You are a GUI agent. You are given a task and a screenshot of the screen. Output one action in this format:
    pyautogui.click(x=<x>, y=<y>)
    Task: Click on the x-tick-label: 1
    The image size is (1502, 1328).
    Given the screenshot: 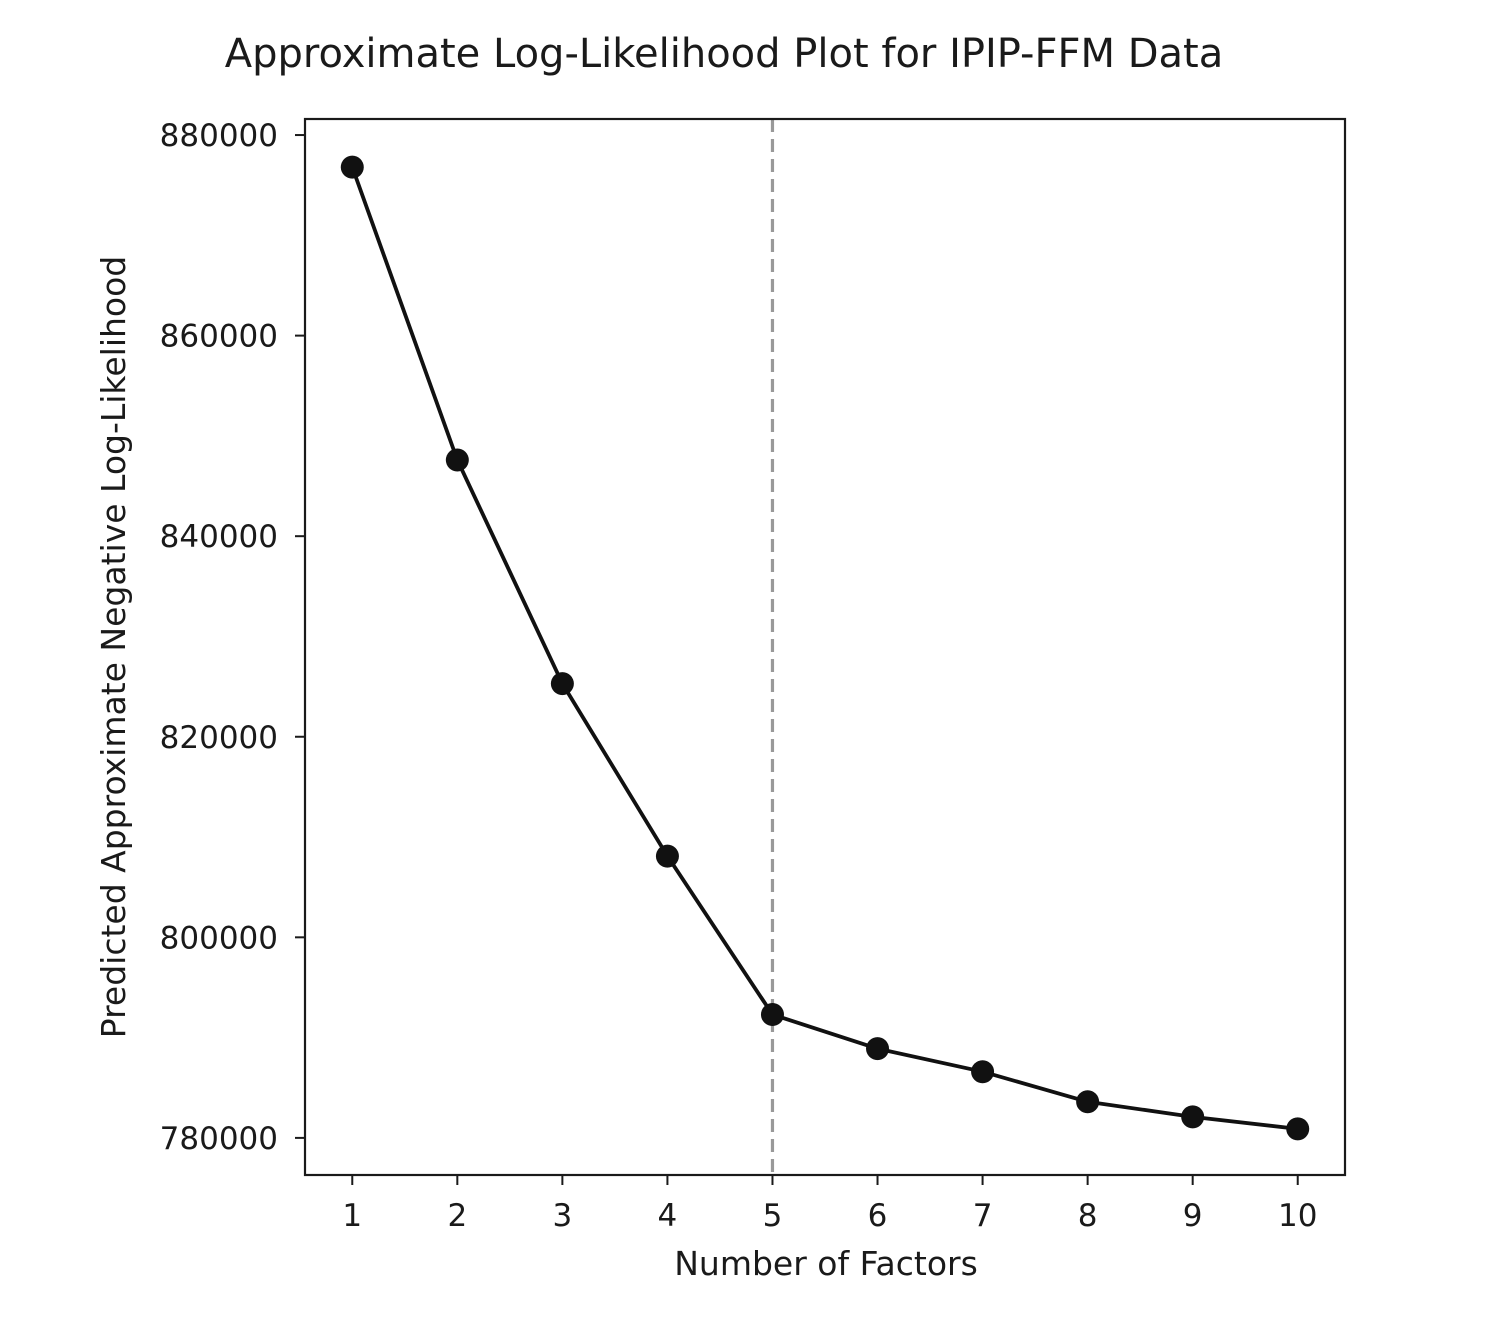 What is the action you would take?
    pyautogui.click(x=352, y=1216)
    